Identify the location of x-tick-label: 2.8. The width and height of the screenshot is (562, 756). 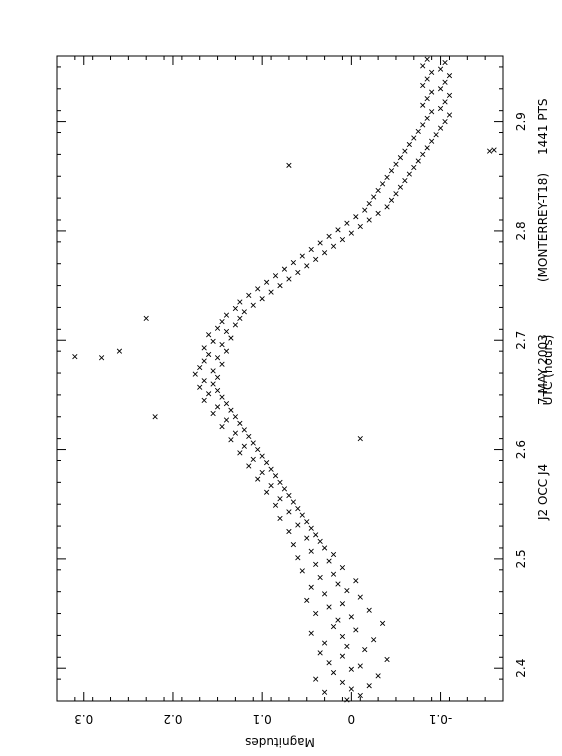
(521, 230).